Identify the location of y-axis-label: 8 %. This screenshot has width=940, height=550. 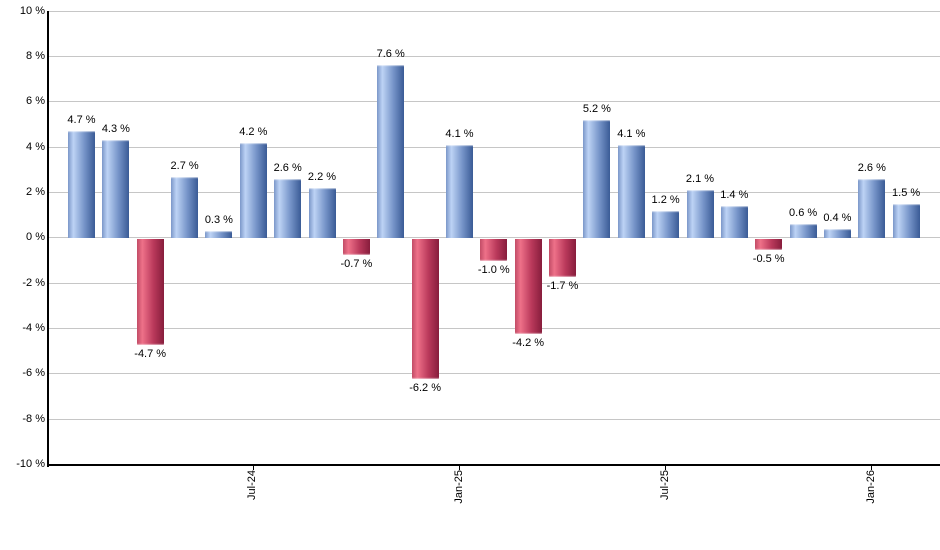
(35, 55).